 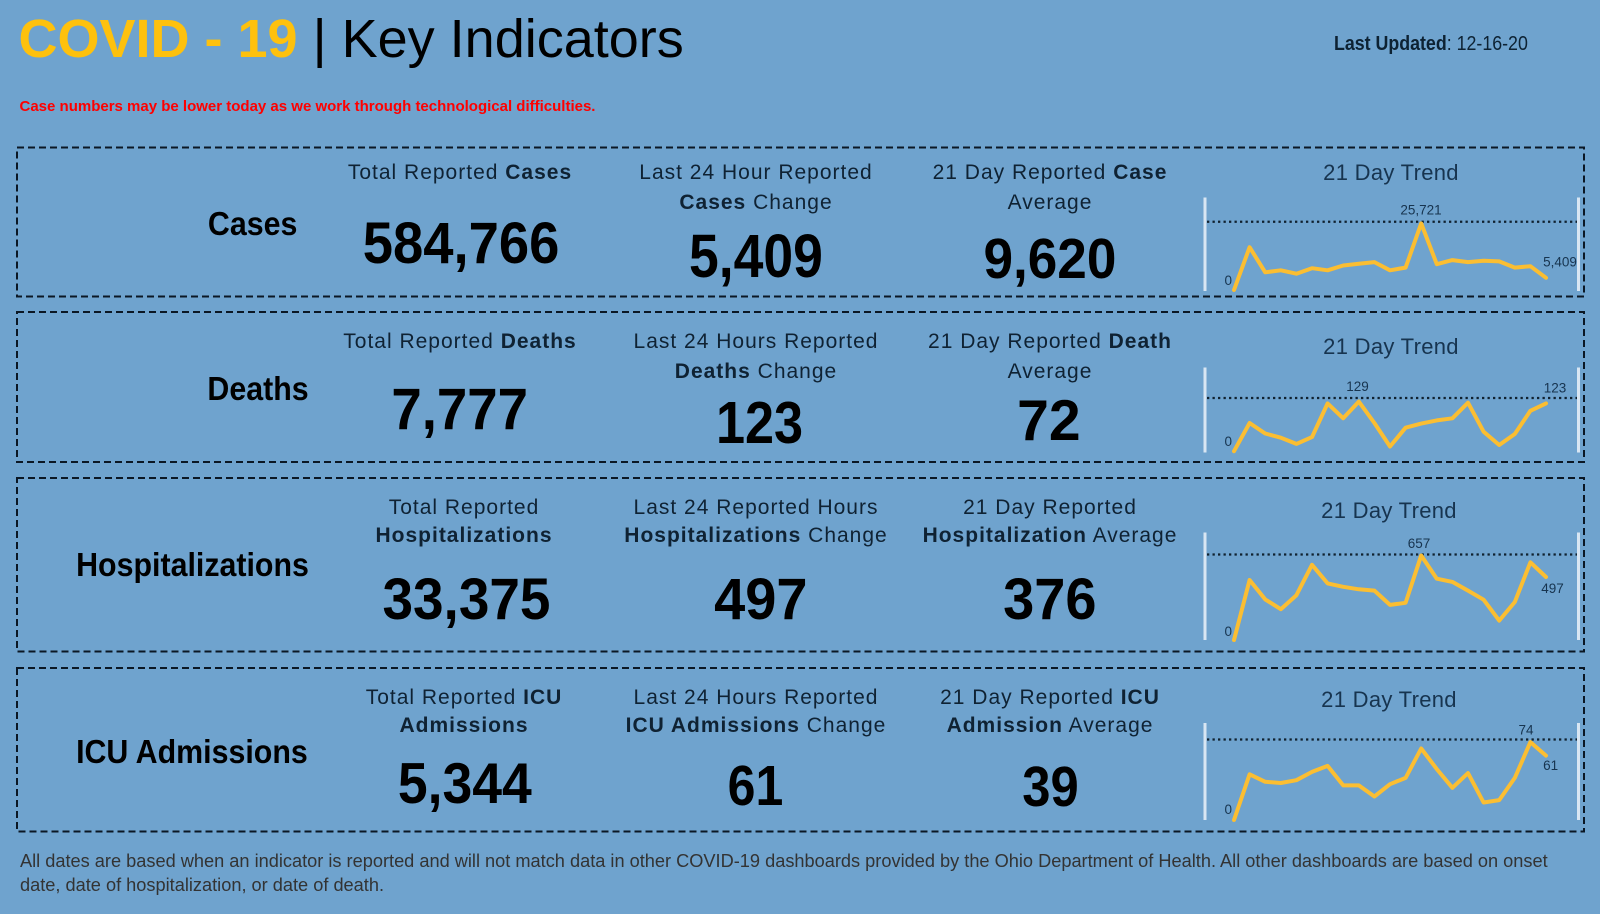 What do you see at coordinates (1560, 262) in the screenshot?
I see `svg-text: 5,409` at bounding box center [1560, 262].